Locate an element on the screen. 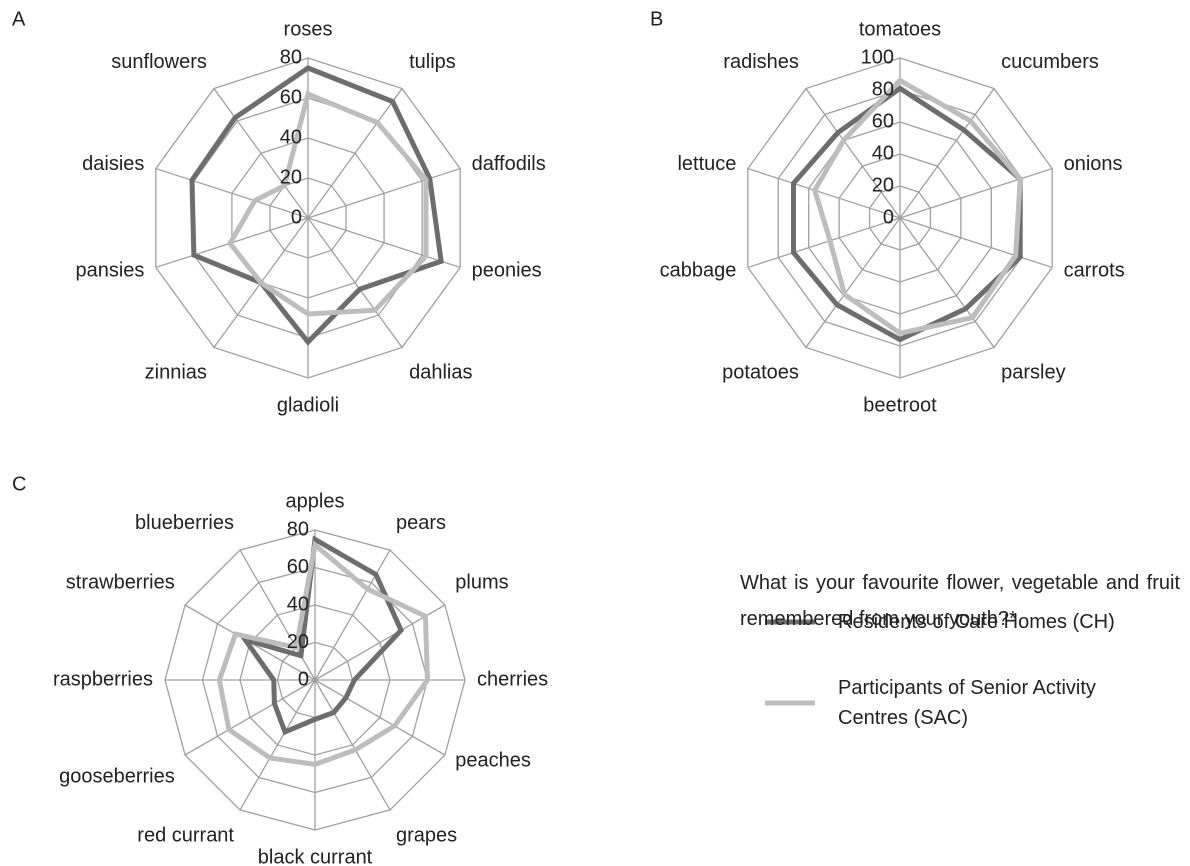 The image size is (1190, 866). category-label: radishes is located at coordinates (761, 62).